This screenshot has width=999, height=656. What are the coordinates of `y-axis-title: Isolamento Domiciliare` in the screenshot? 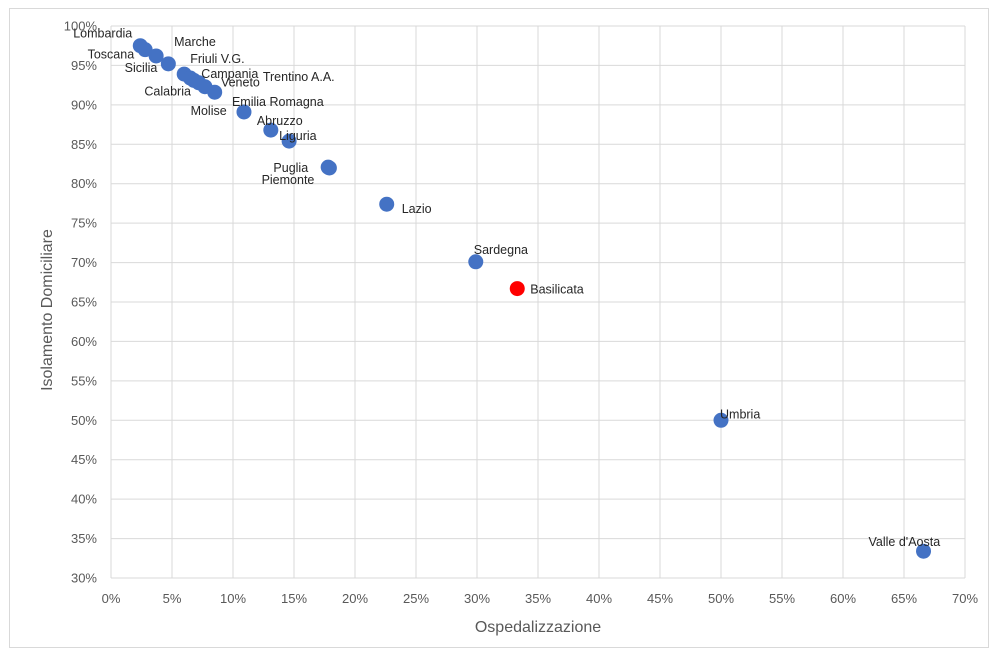 It's located at (47, 310).